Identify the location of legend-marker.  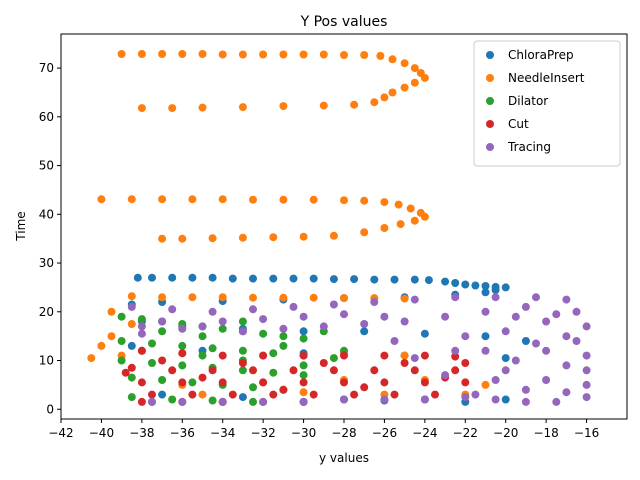
(490, 124).